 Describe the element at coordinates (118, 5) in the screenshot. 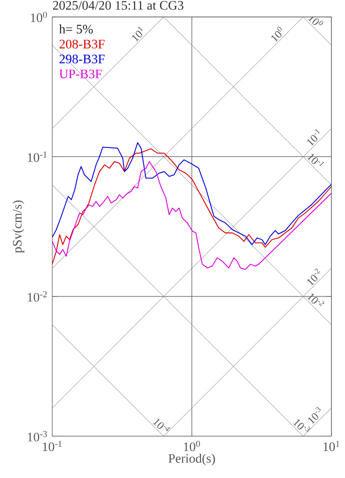

I see `chart-title: 2025/04/20 15:11 at CG3` at that location.